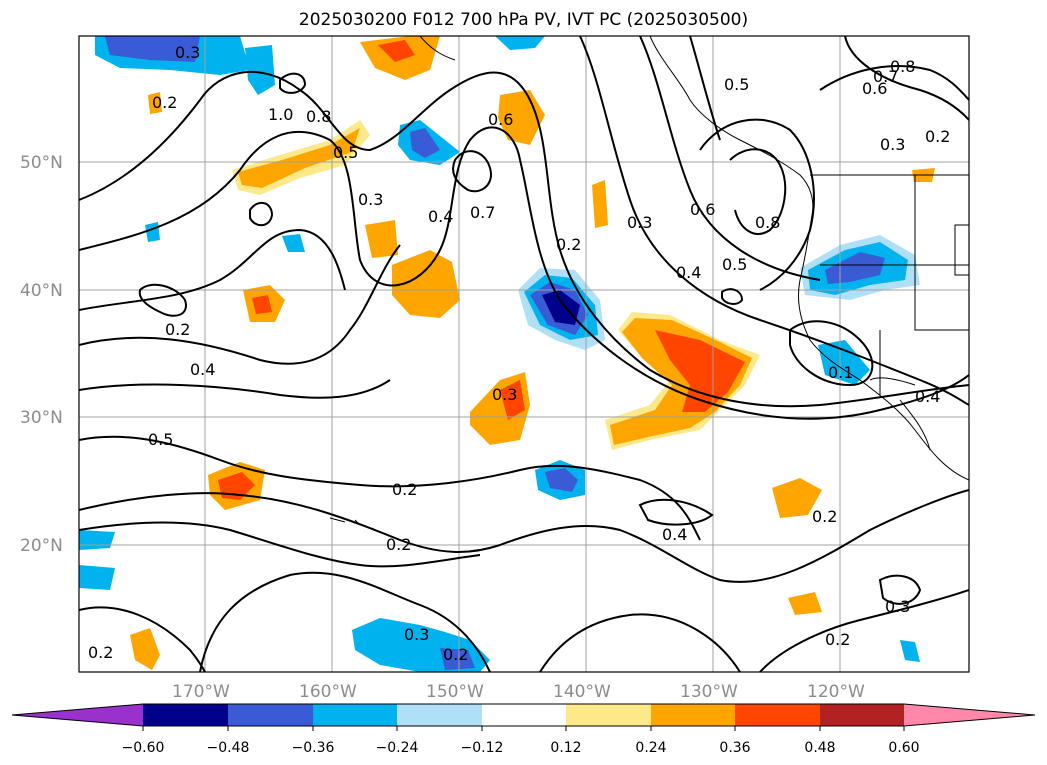  I want to click on neg-blob-west18, so click(97, 577).